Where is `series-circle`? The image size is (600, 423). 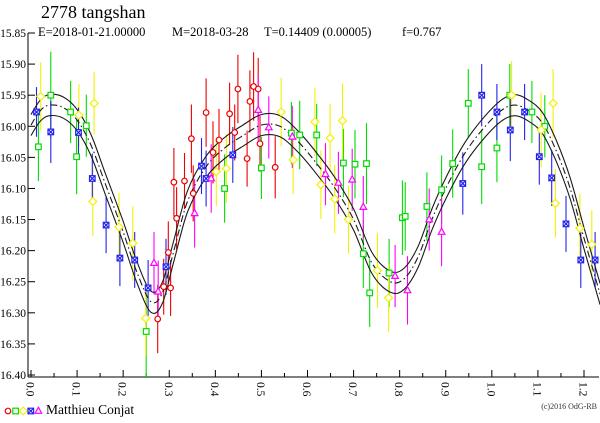
series-circle is located at coordinates (216, 203).